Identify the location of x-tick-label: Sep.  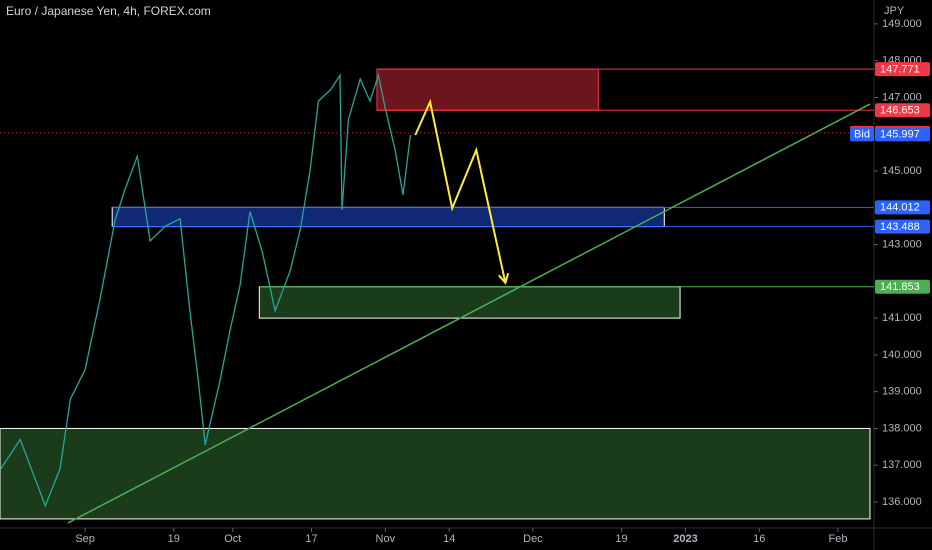
(85, 539).